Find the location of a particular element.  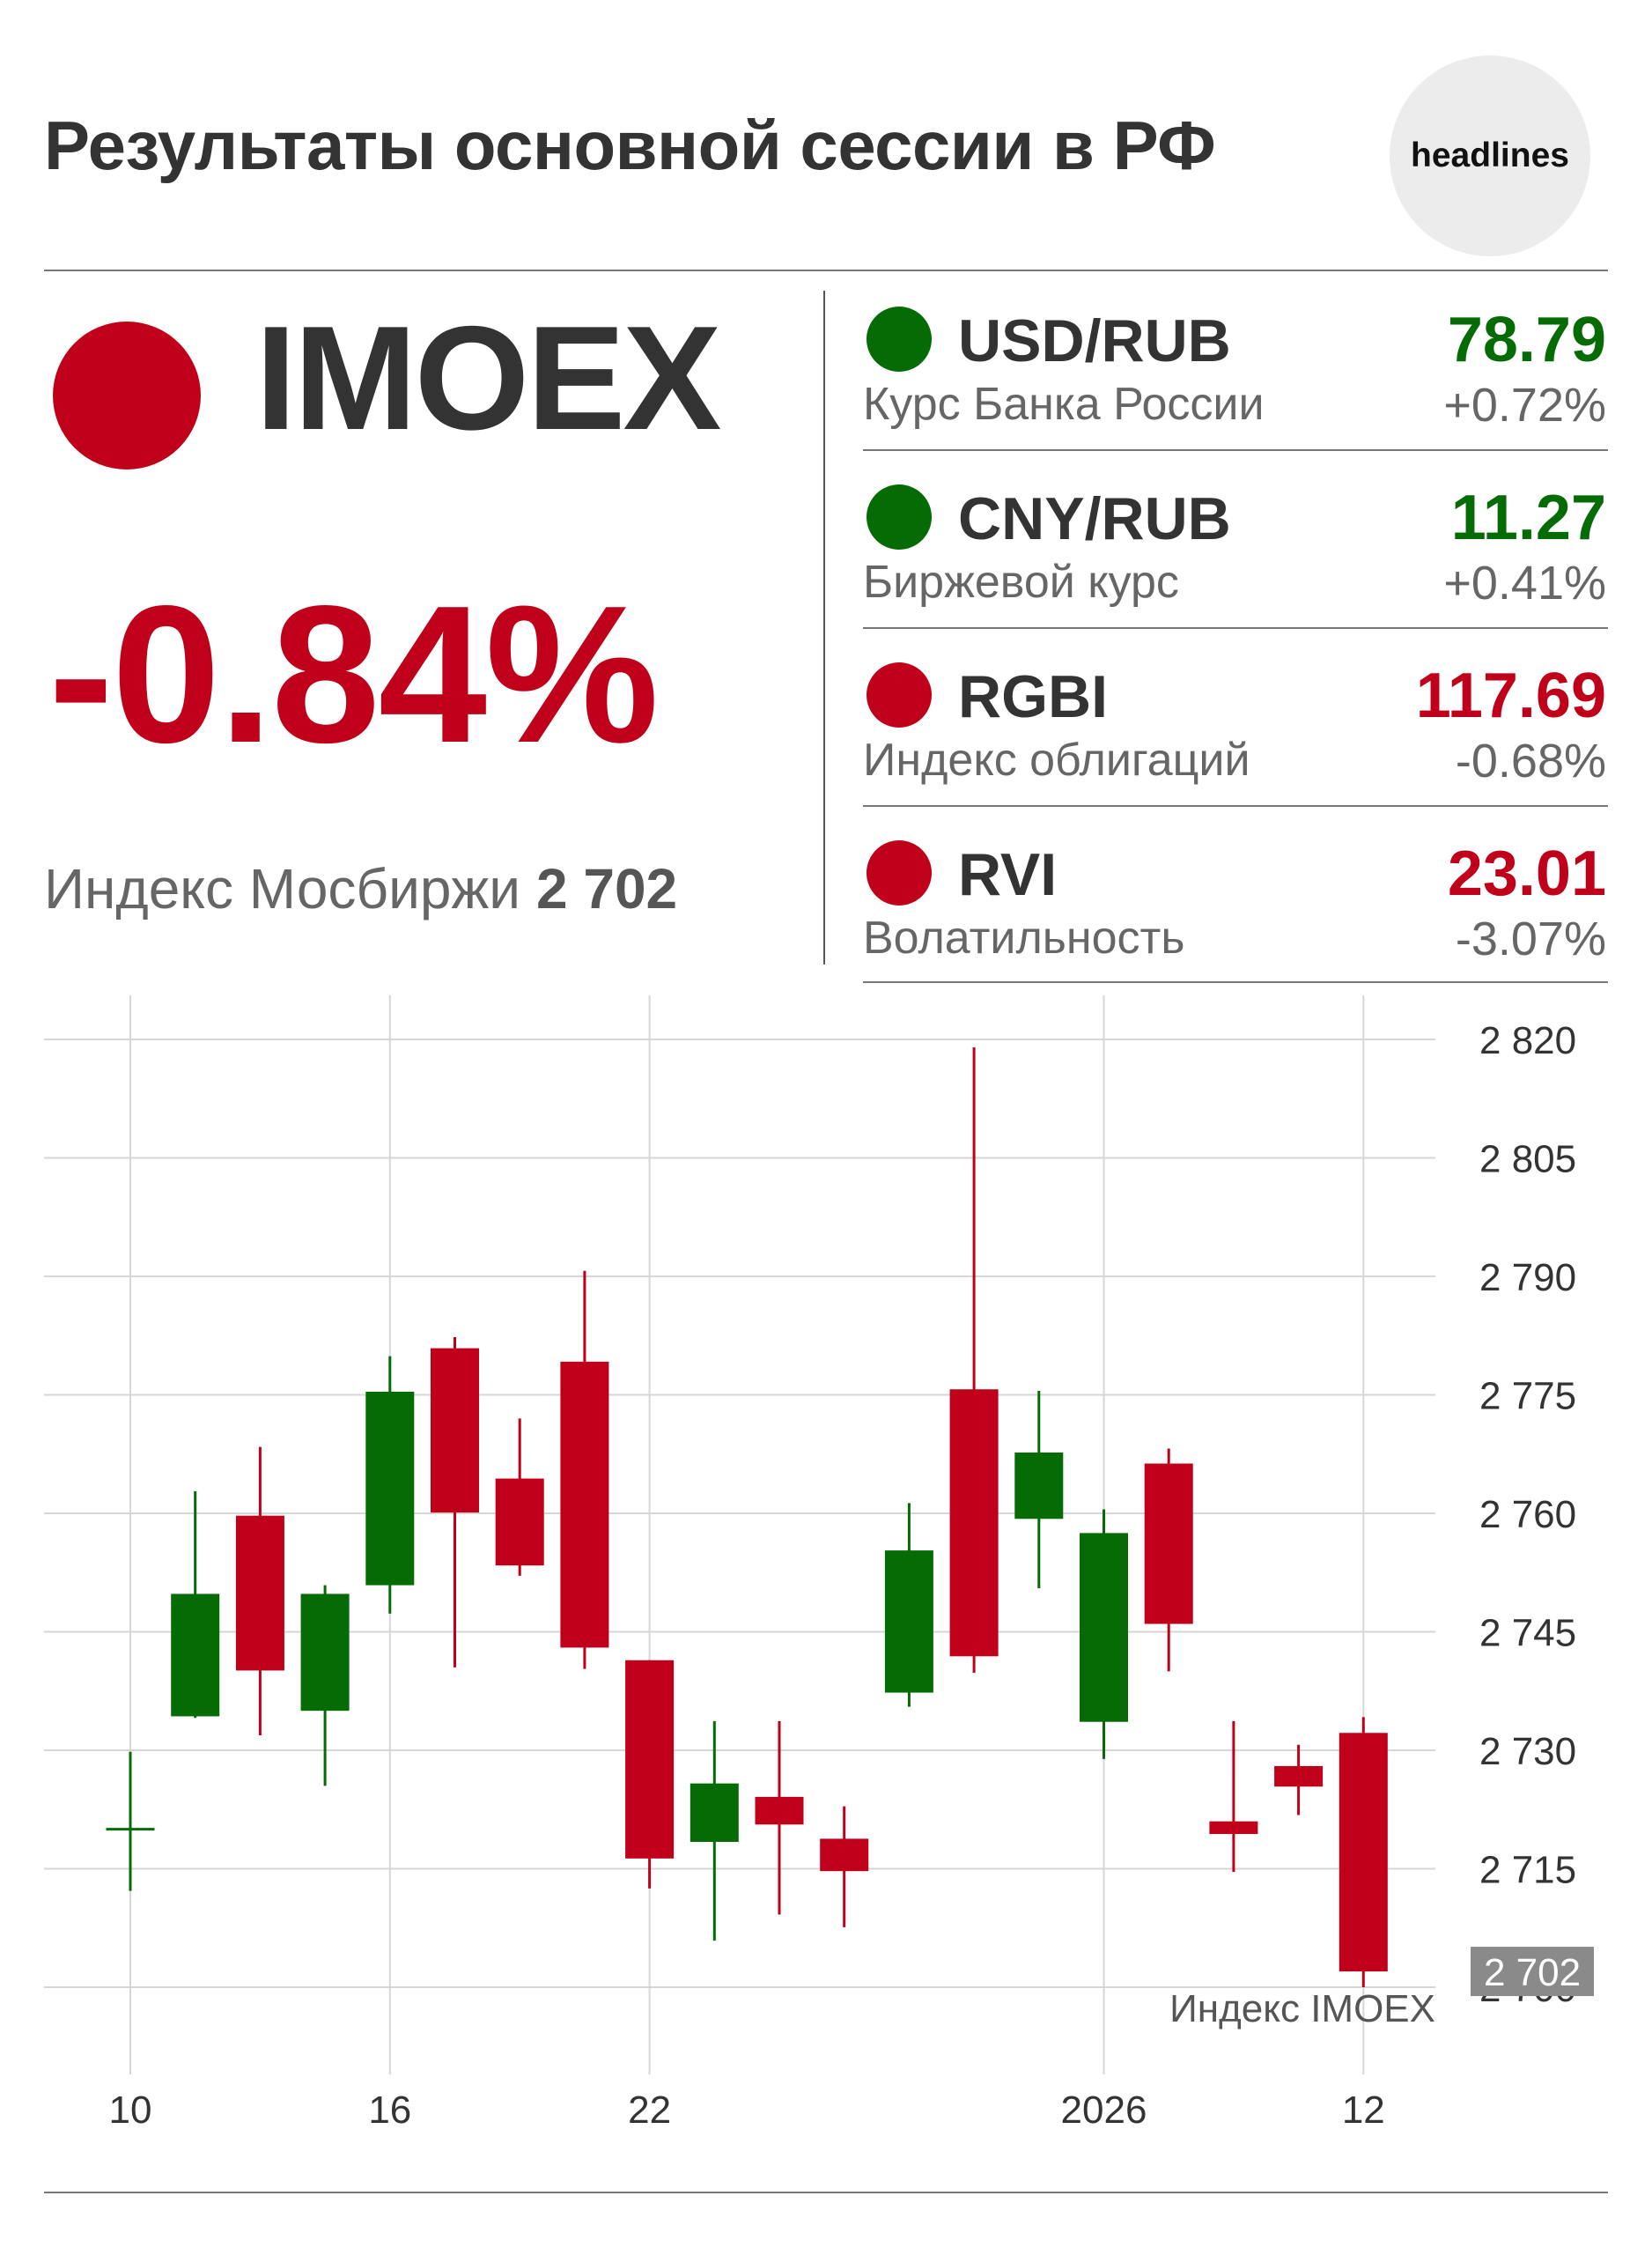

quote-value: 11.27 is located at coordinates (1528, 518).